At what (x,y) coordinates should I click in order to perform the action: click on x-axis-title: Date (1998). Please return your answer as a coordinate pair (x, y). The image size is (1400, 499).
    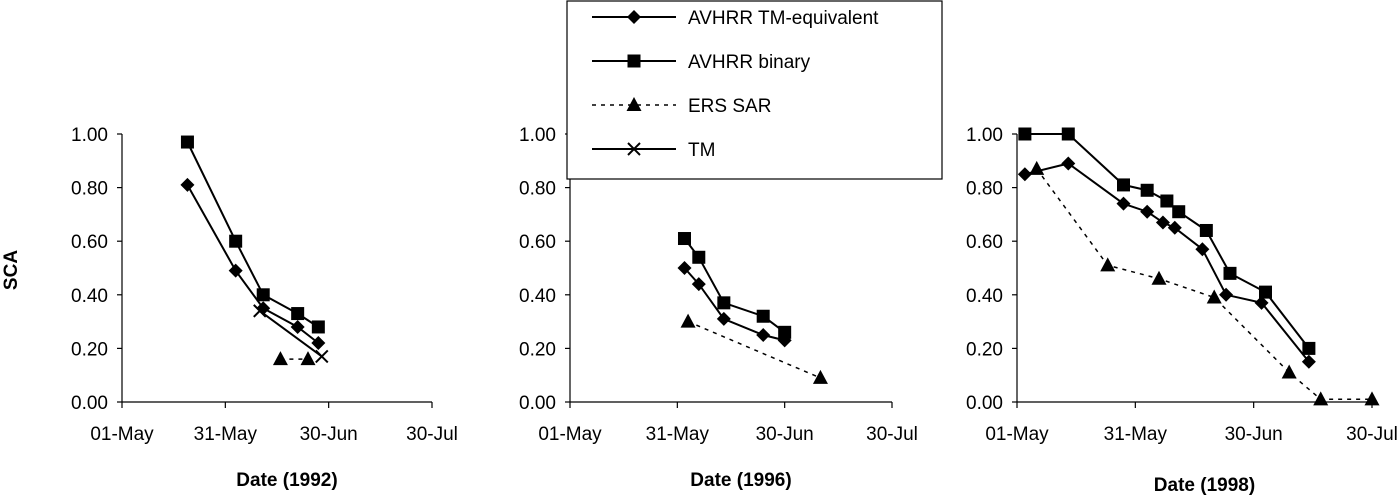
    Looking at the image, I should click on (1204, 485).